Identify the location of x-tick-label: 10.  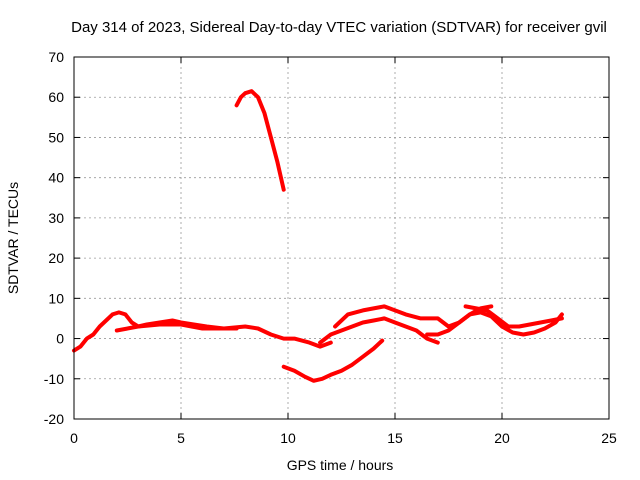
(288, 438).